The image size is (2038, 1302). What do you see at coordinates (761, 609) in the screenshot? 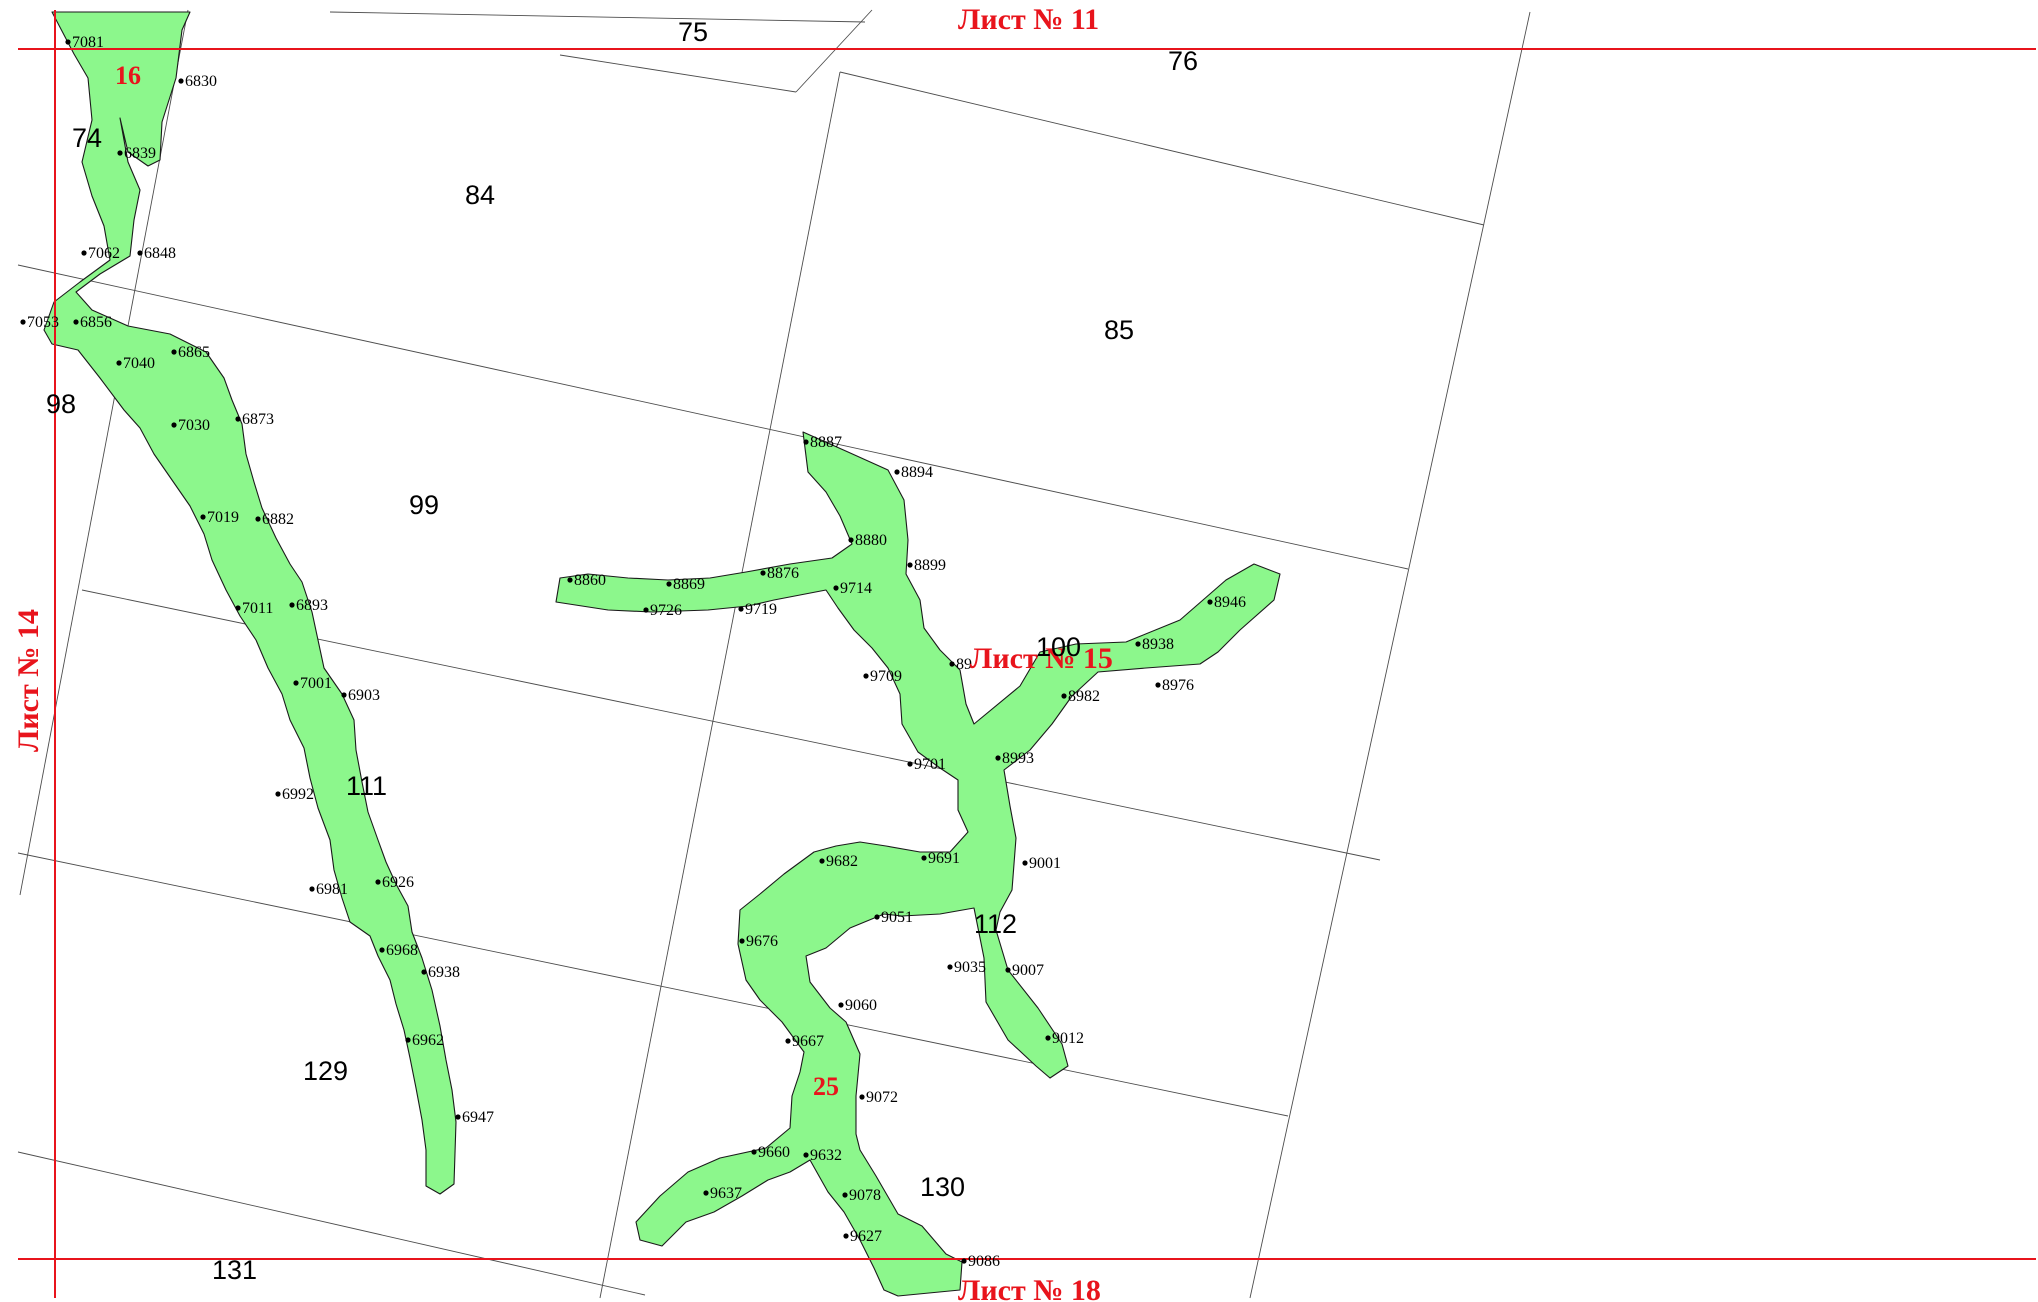
I see `point-label-9719: 9719` at bounding box center [761, 609].